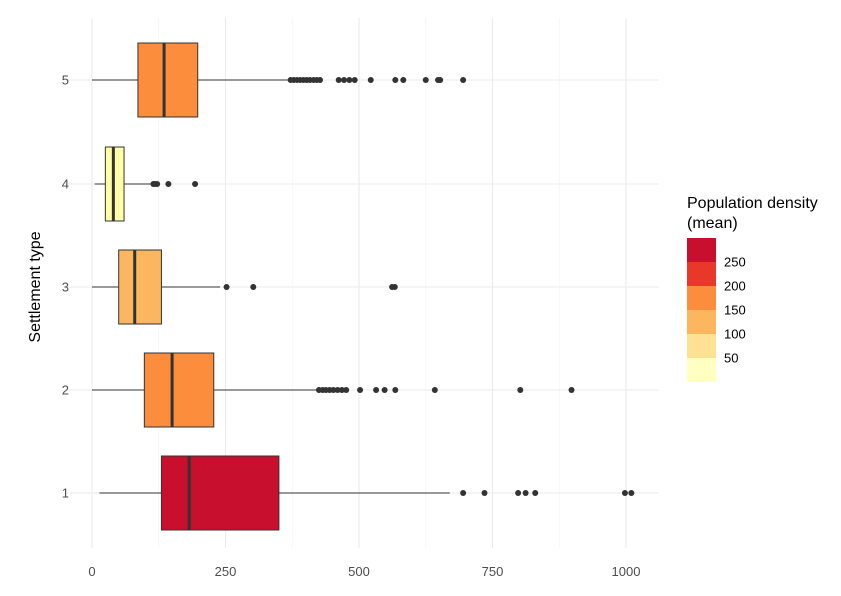 This screenshot has width=841, height=596. What do you see at coordinates (35, 286) in the screenshot?
I see `y-axis-title: Settlement type` at bounding box center [35, 286].